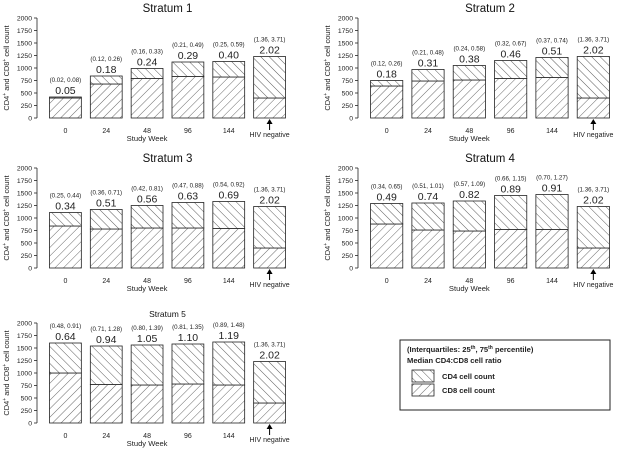  What do you see at coordinates (469, 195) in the screenshot?
I see `ratio-label: 0.82` at bounding box center [469, 195].